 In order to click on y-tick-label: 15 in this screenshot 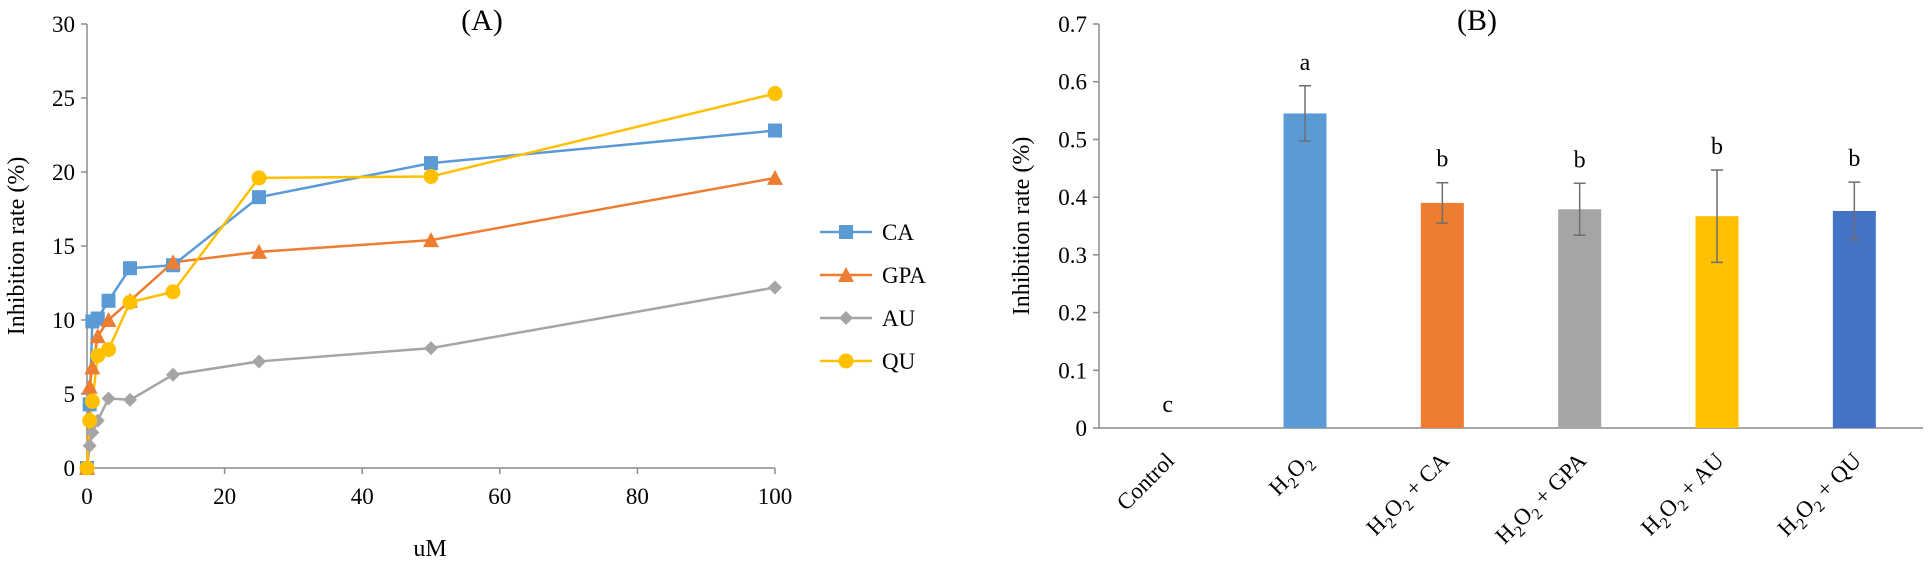, I will do `click(63, 246)`.